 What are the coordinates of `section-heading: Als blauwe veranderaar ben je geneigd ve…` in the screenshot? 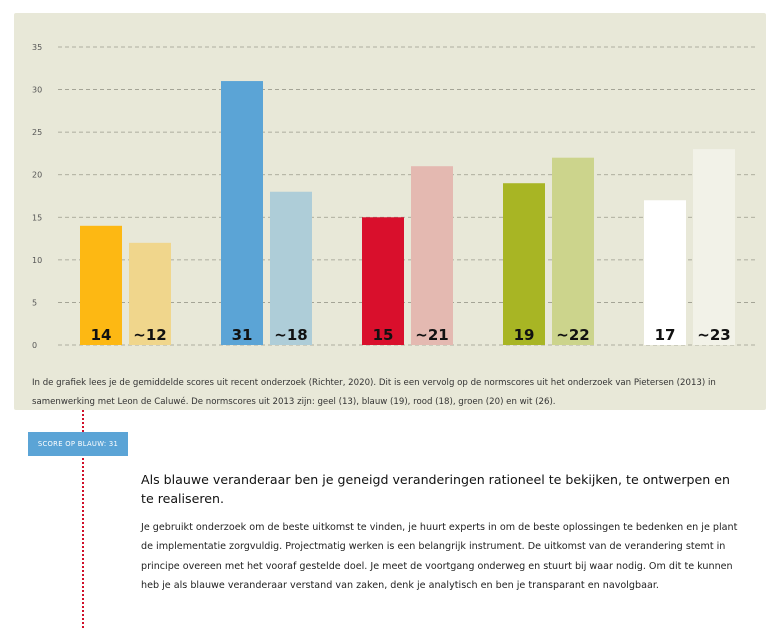 It's located at (435, 489).